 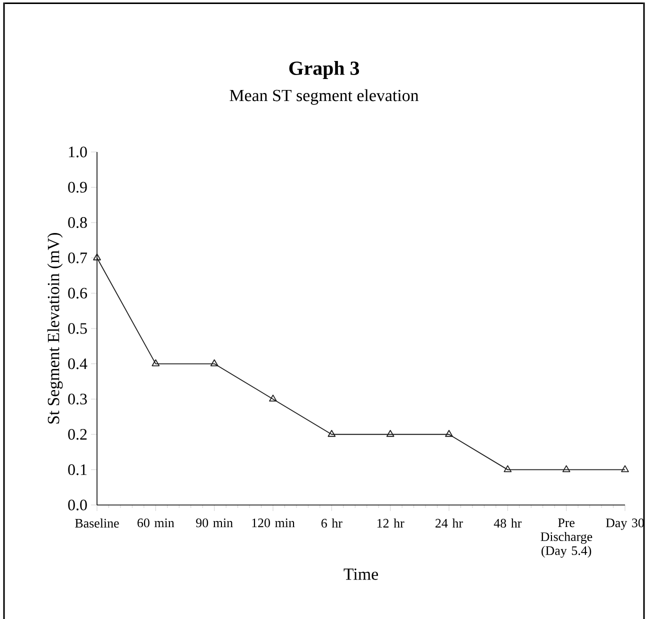 I want to click on chart-subtitle: Mean ST segment elevation, so click(x=324, y=97).